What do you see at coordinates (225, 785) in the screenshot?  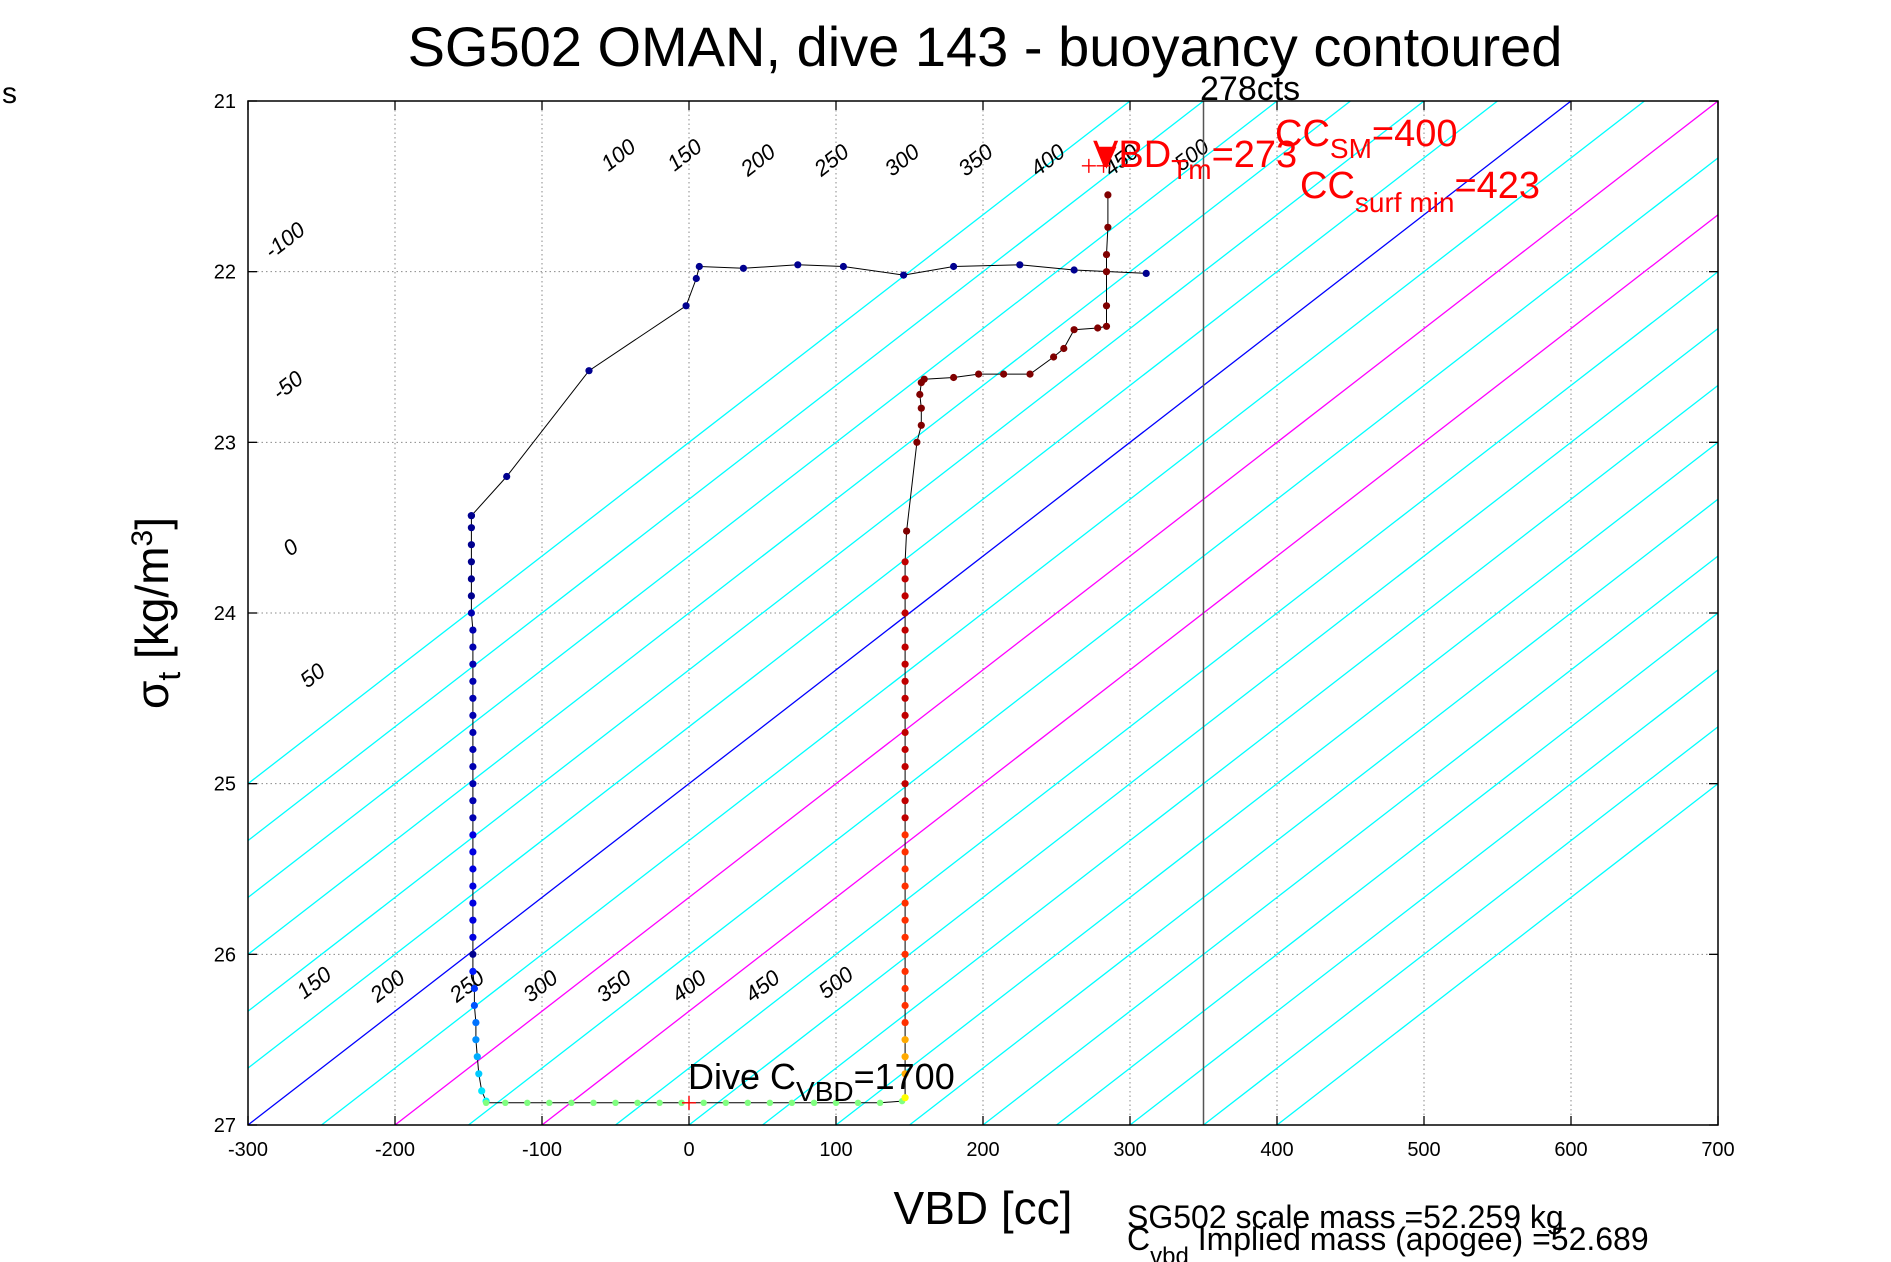 I see `y-tick-label: 25` at bounding box center [225, 785].